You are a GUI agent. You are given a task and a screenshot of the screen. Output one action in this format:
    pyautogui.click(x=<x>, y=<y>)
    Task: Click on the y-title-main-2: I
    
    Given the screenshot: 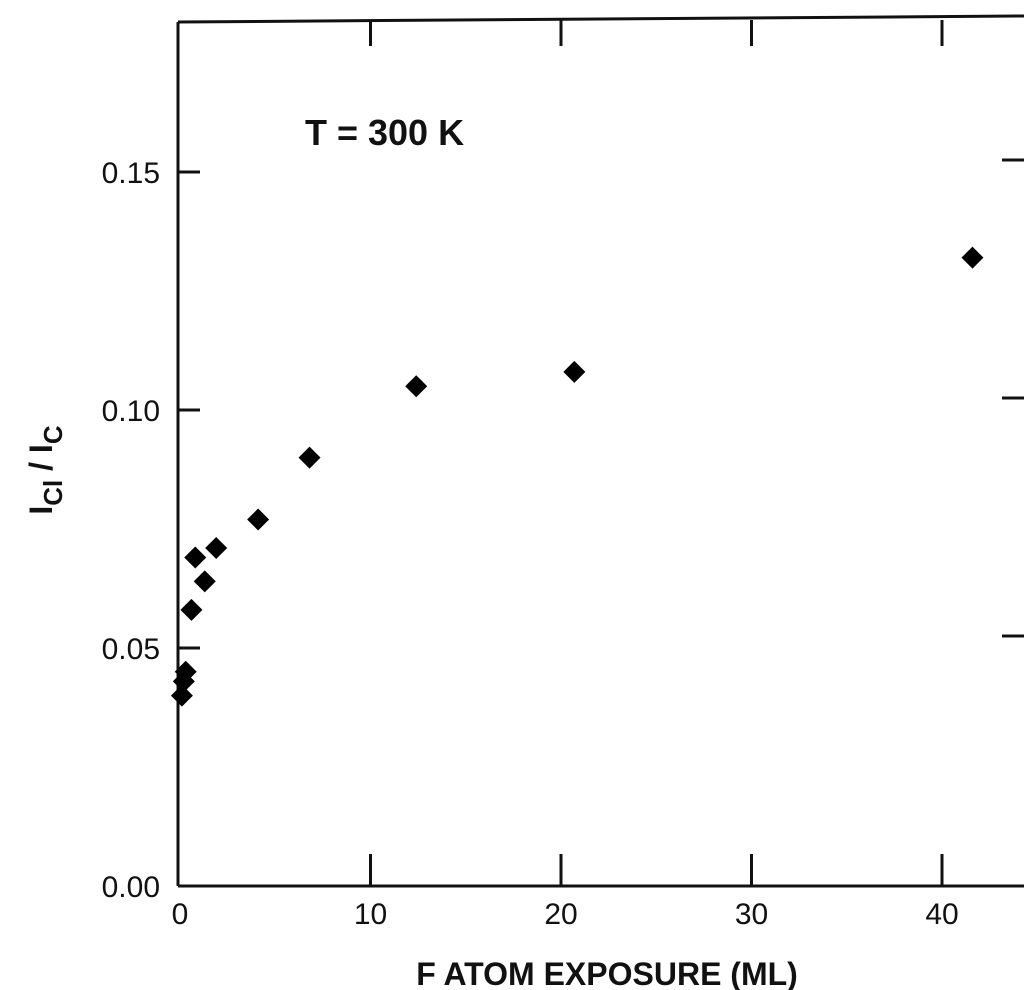 What is the action you would take?
    pyautogui.click(x=41, y=448)
    